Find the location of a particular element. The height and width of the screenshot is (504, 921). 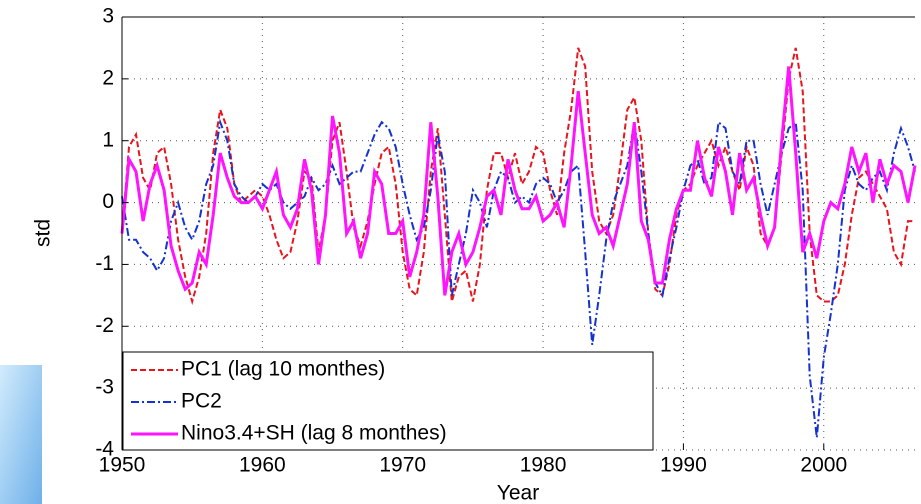

x-tick-label: 1990 is located at coordinates (683, 465).